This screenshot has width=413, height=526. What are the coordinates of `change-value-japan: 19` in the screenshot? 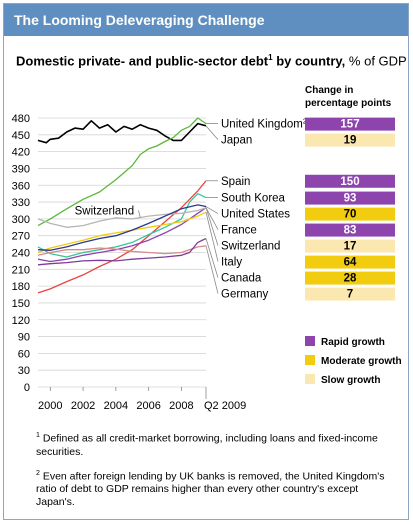 It's located at (350, 141).